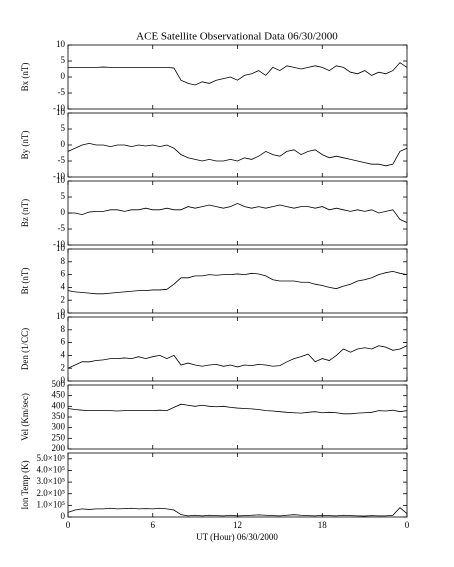 The width and height of the screenshot is (454, 567). Describe the element at coordinates (59, 437) in the screenshot. I see `y-tick-label: 250` at that location.